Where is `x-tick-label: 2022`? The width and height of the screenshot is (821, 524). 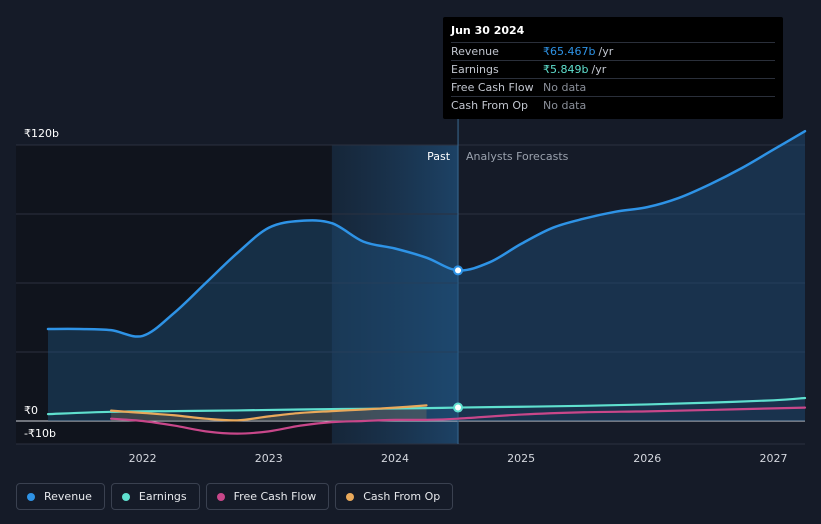
x-tick-label: 2022 is located at coordinates (143, 458).